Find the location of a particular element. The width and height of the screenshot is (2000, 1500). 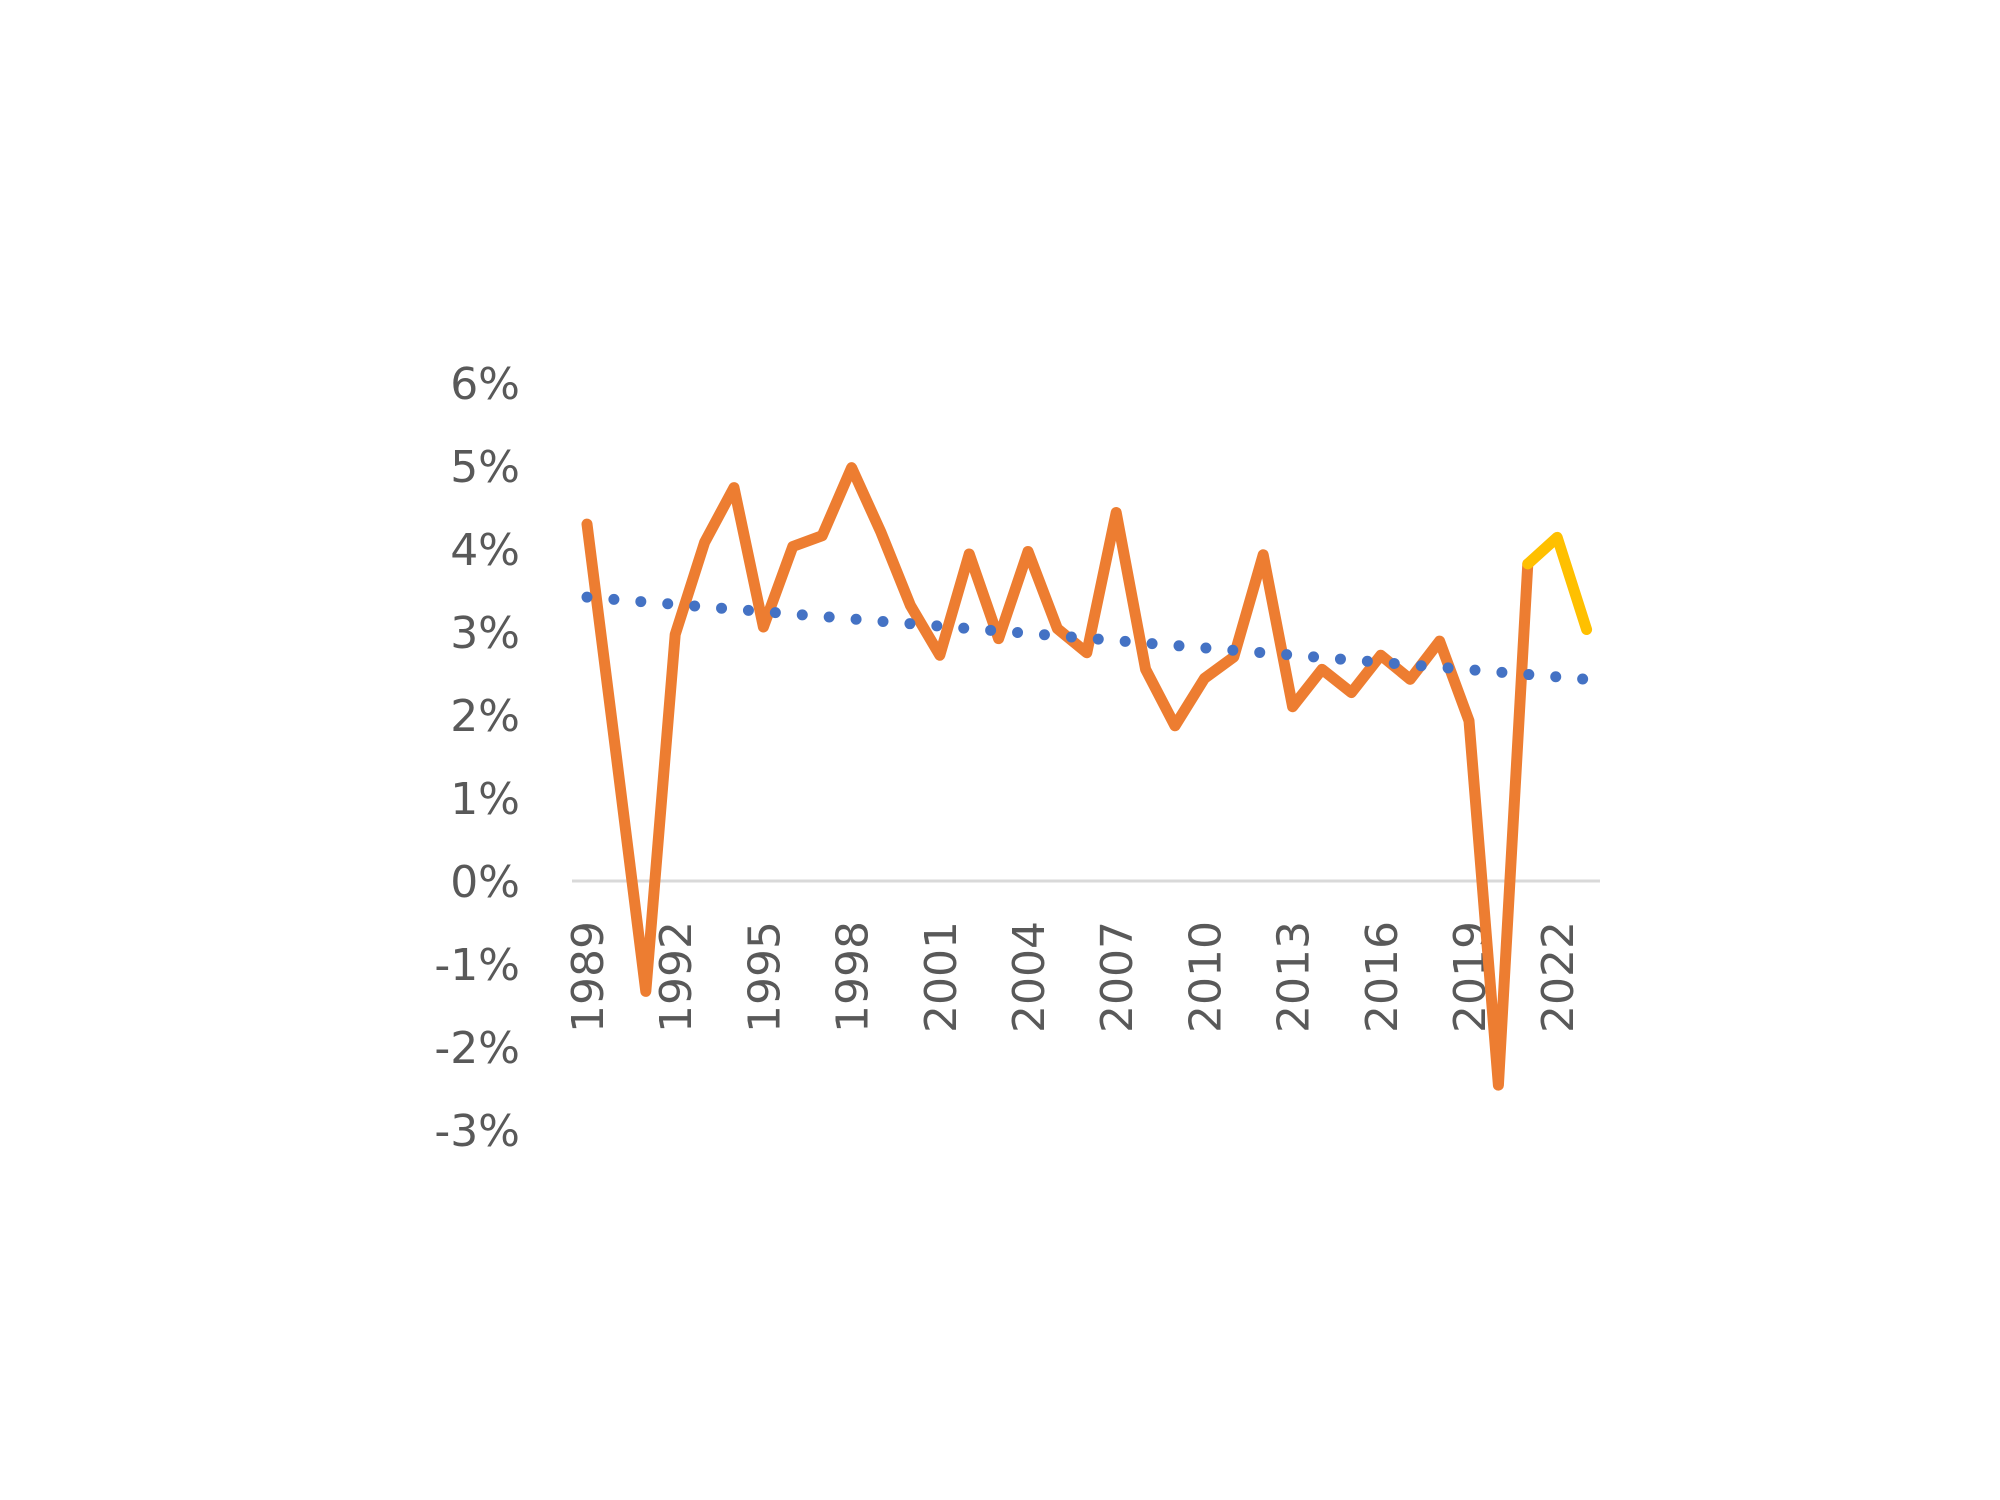

x-tick-label: 2010 is located at coordinates (1205, 977).